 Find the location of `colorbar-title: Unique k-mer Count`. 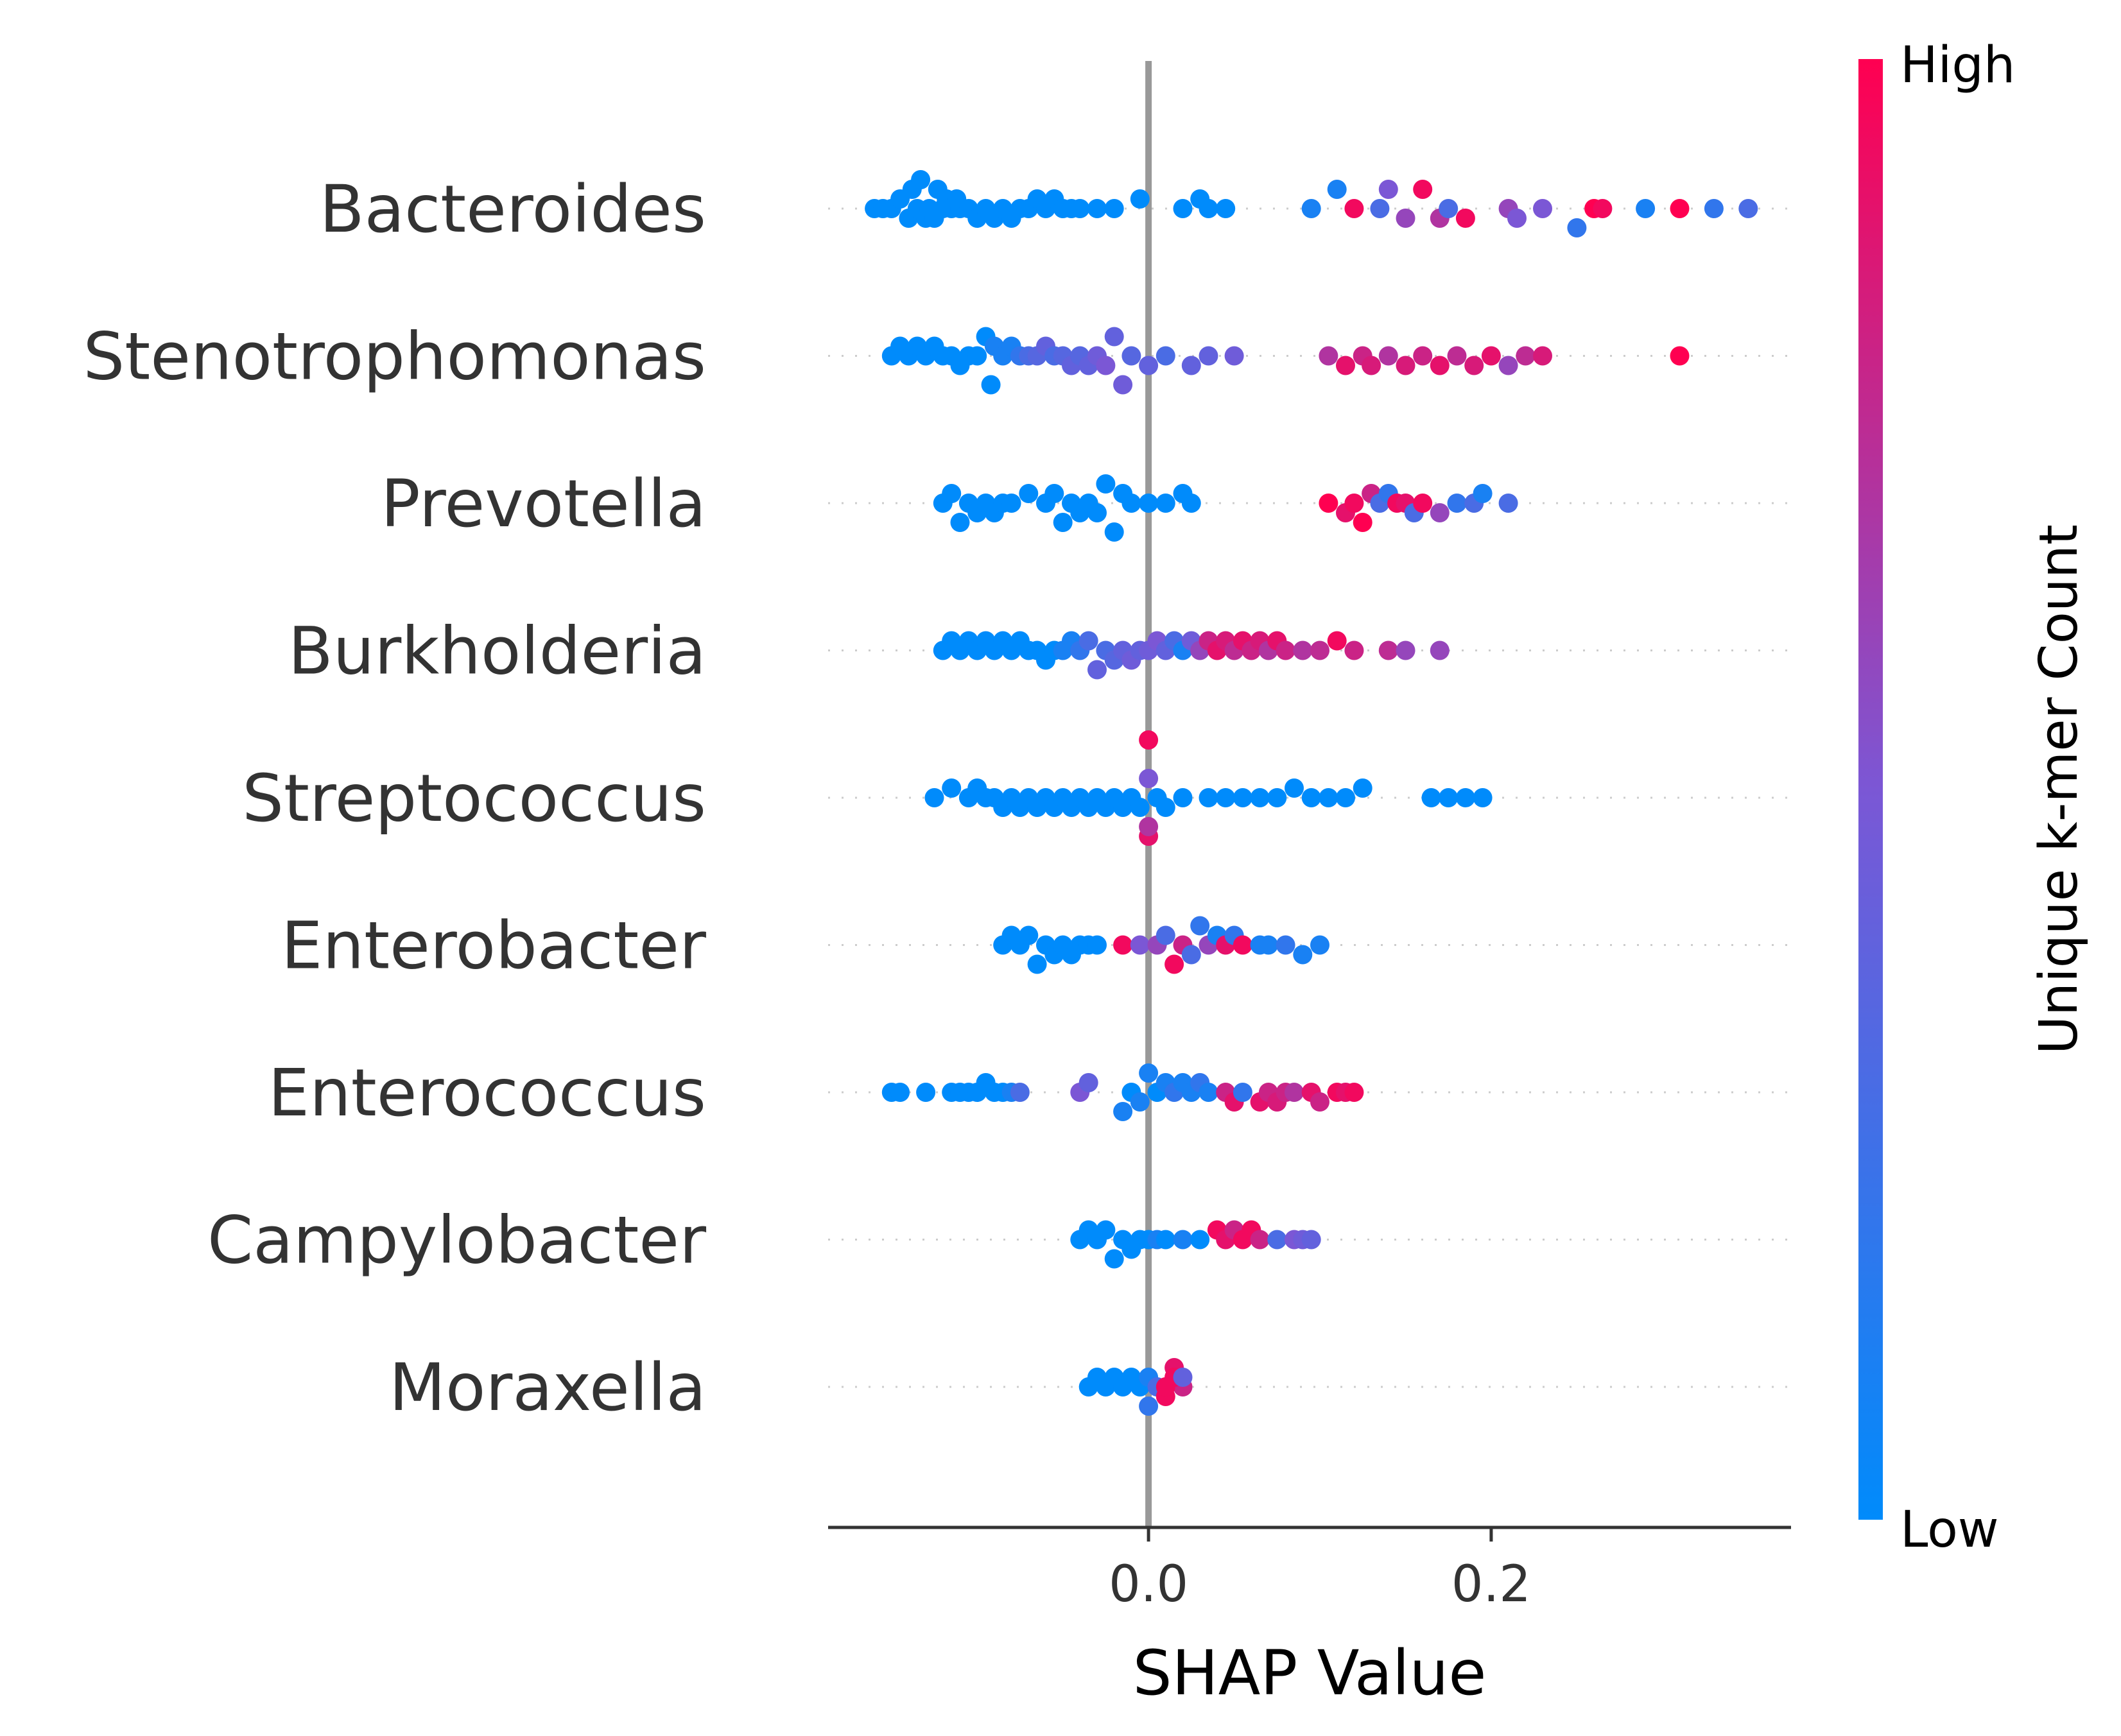

colorbar-title: Unique k-mer Count is located at coordinates (2059, 789).